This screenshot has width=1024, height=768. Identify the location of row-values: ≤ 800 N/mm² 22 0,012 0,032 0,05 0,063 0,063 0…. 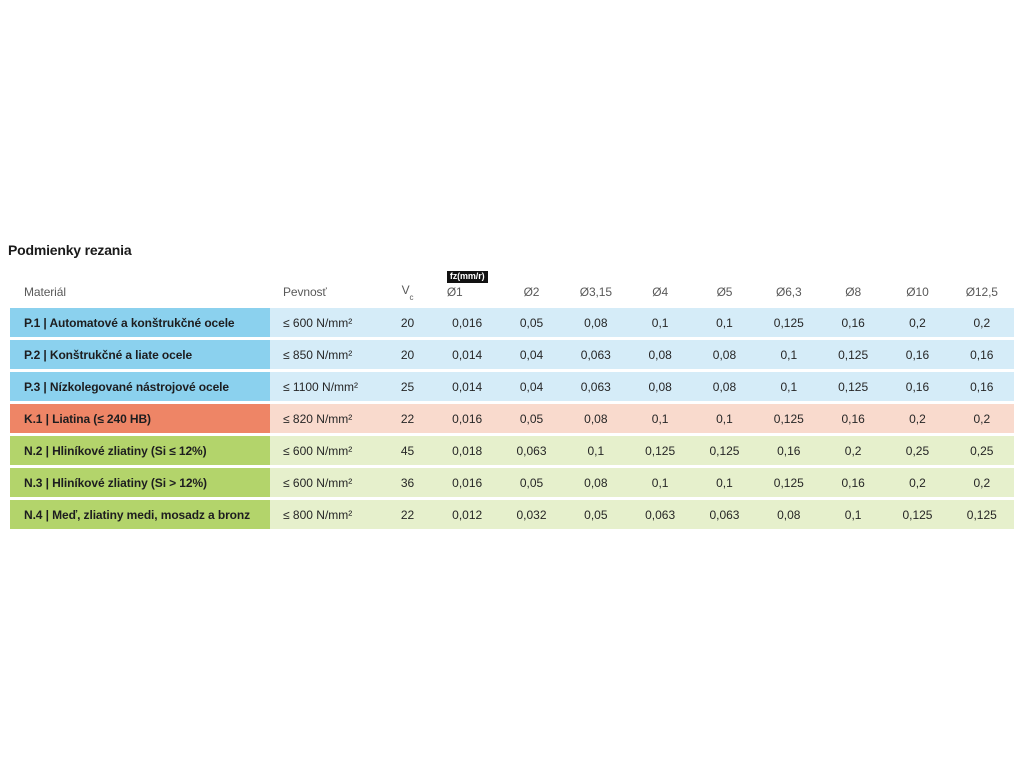
(642, 514).